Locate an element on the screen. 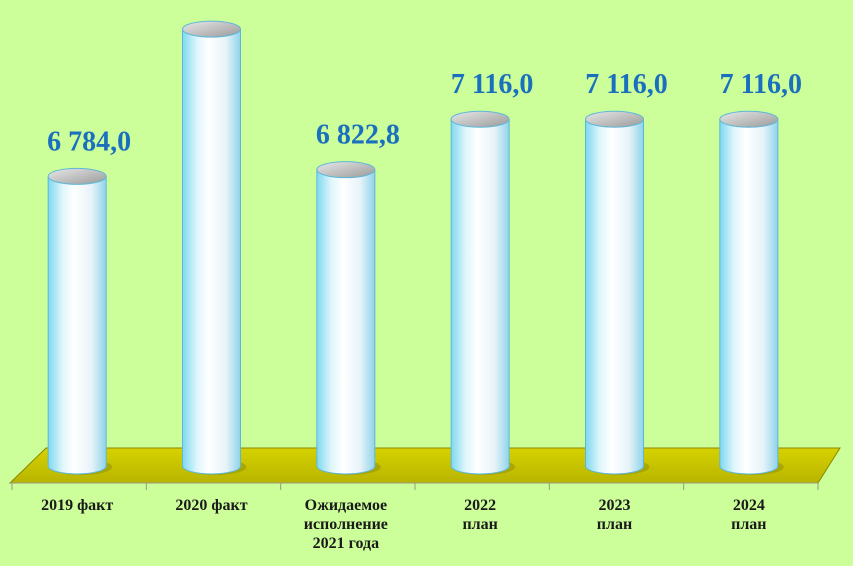 This screenshot has width=853, height=566. bar-value-label: 6 822,8 is located at coordinates (358, 135).